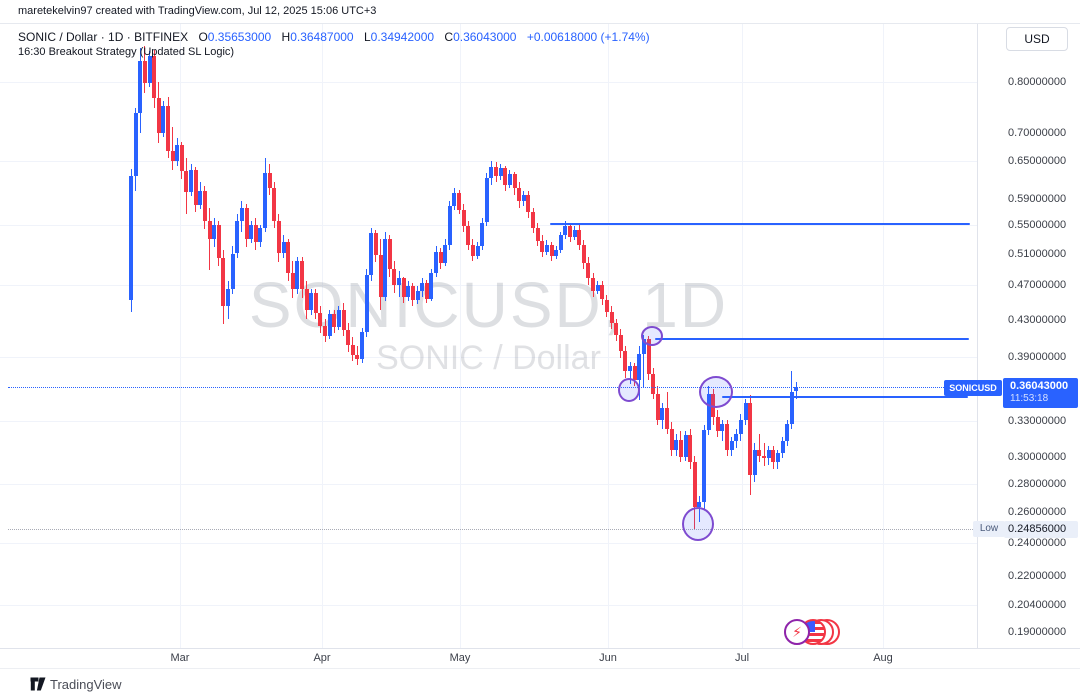 This screenshot has height=700, width=1080. What do you see at coordinates (1037, 604) in the screenshot?
I see `price-tick-label: 0.20400000` at bounding box center [1037, 604].